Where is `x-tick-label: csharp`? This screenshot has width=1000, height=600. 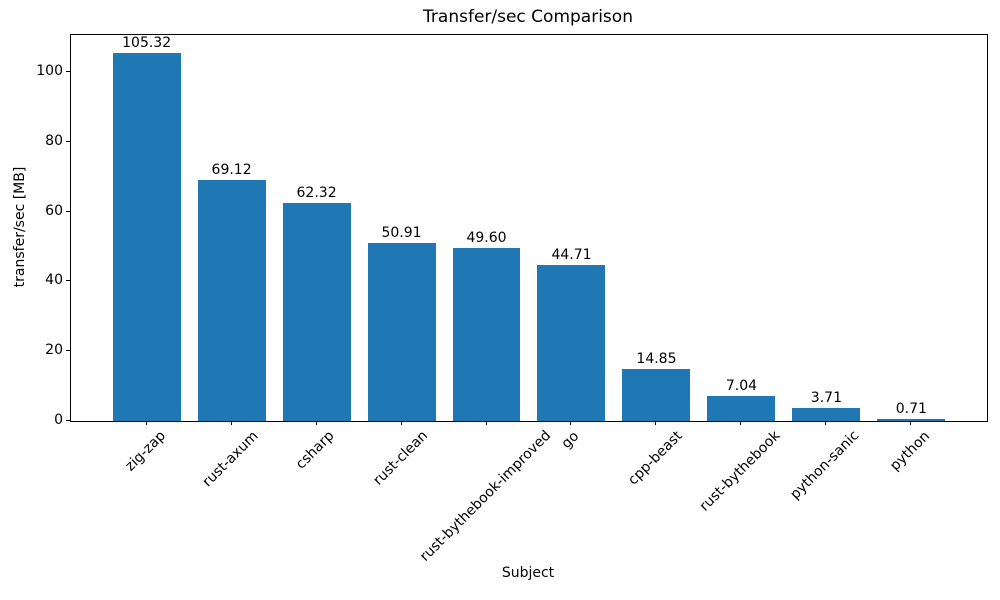 x-tick-label: csharp is located at coordinates (315, 450).